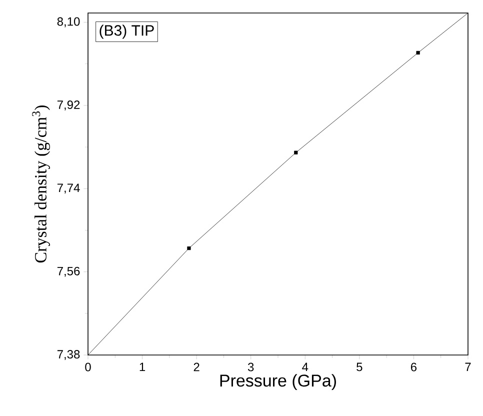  Describe the element at coordinates (305, 367) in the screenshot. I see `x-tick-label: 4` at that location.